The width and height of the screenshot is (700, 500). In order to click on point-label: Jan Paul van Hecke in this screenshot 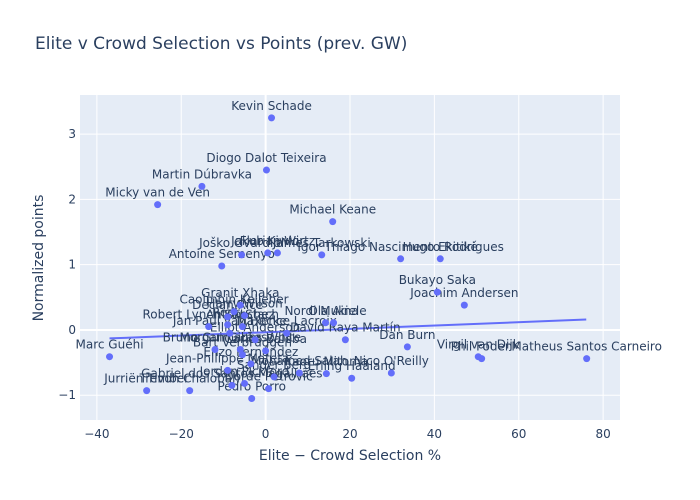, I will do `click(229, 321)`.